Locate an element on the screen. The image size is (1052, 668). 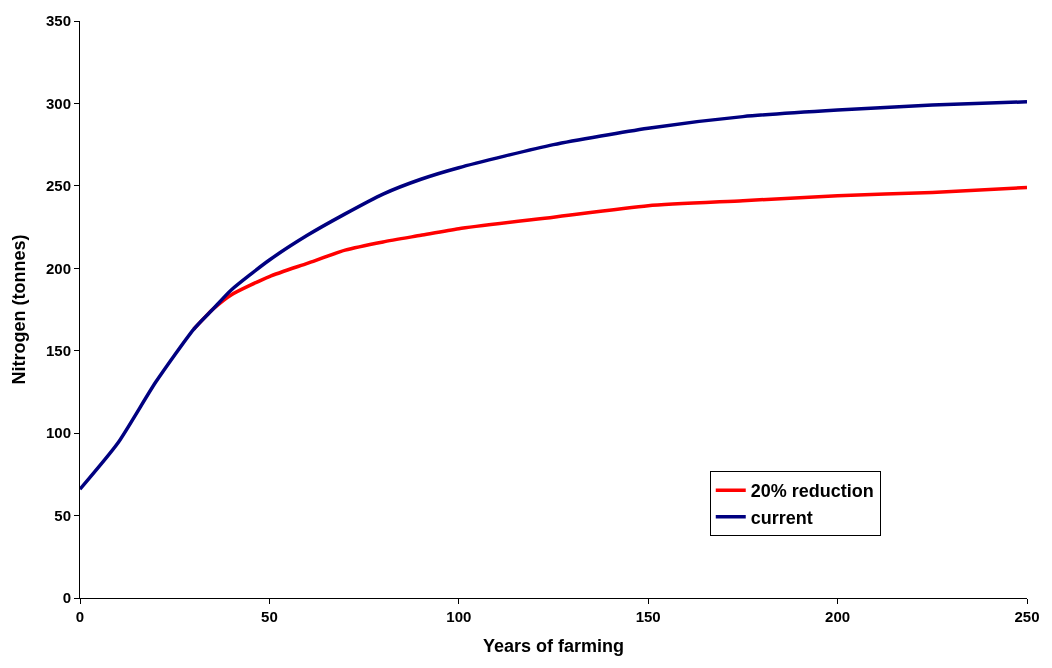
y-tick-label: 0 is located at coordinates (66, 598).